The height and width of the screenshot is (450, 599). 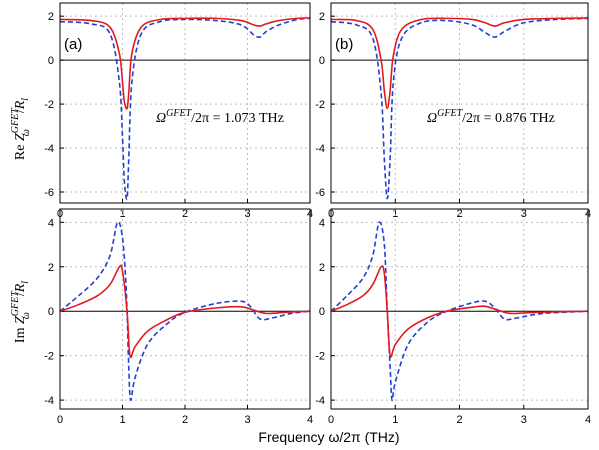 I want to click on panel-label: (b), so click(x=344, y=44).